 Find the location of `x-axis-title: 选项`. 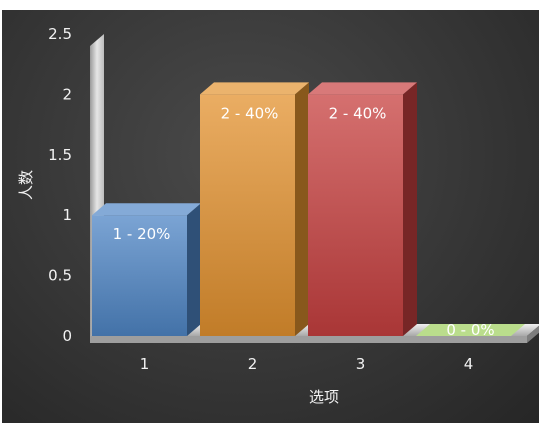

x-axis-title: 选项 is located at coordinates (324, 397).